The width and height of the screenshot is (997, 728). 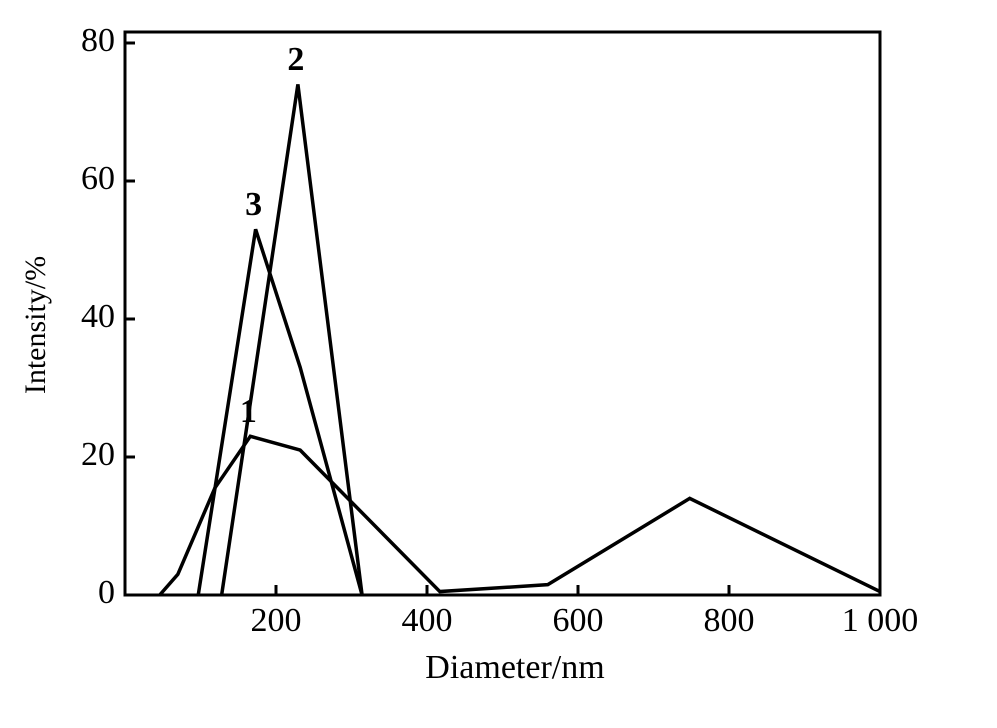 I want to click on y-tick-label: 0, so click(x=106, y=592).